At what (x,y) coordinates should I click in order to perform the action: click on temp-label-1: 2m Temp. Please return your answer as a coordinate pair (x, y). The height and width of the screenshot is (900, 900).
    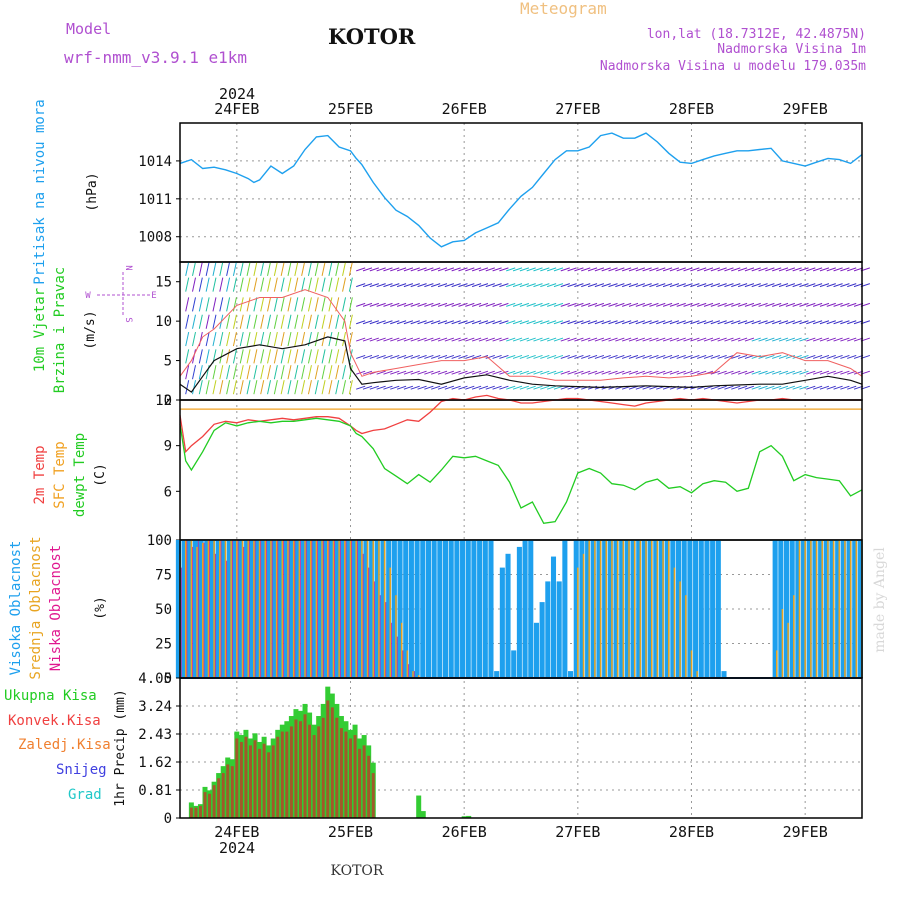
    Looking at the image, I should click on (40, 474).